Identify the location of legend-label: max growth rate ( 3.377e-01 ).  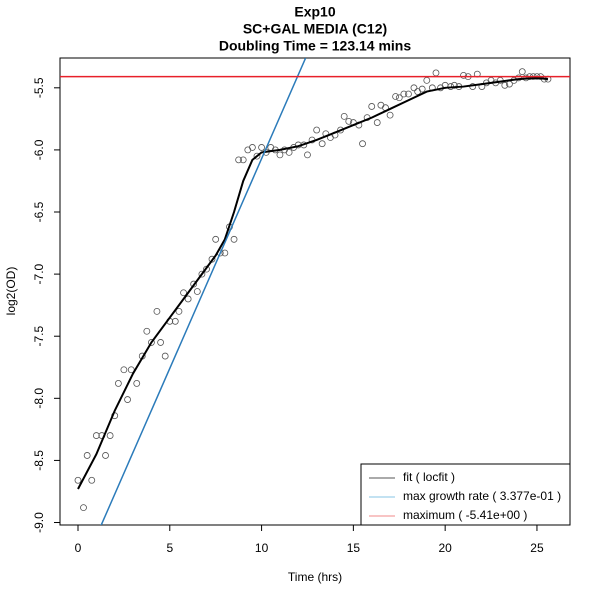
(482, 496).